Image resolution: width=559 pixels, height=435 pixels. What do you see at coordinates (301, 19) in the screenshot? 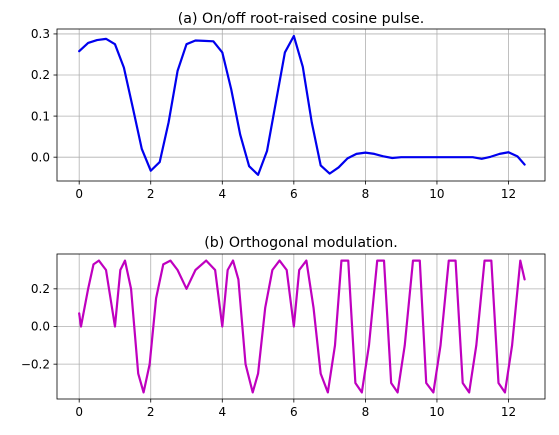
I see `chart-title: (a) On/off root-raised cosine pulse.` at bounding box center [301, 19].